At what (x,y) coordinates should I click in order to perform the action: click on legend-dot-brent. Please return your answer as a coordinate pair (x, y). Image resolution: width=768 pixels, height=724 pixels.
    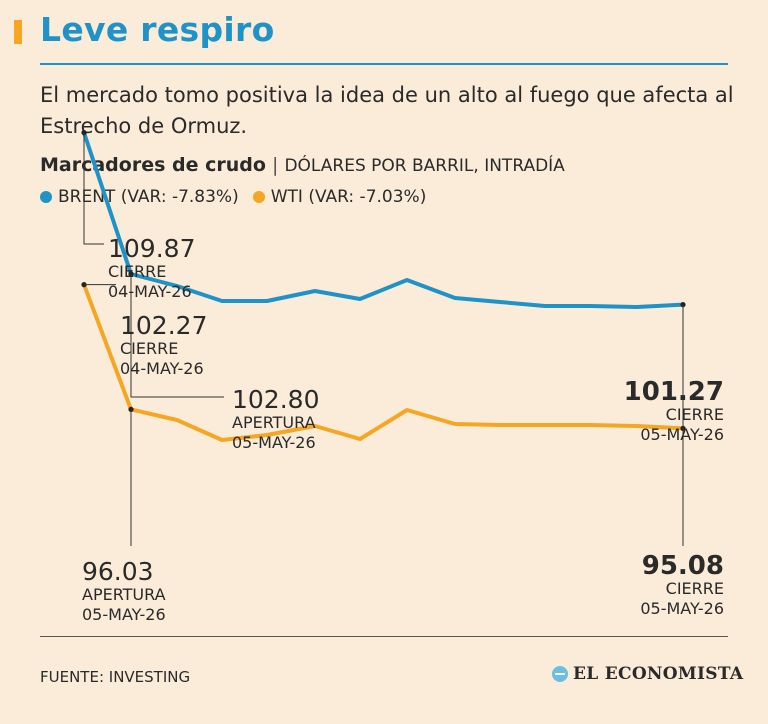
    Looking at the image, I should click on (46, 197).